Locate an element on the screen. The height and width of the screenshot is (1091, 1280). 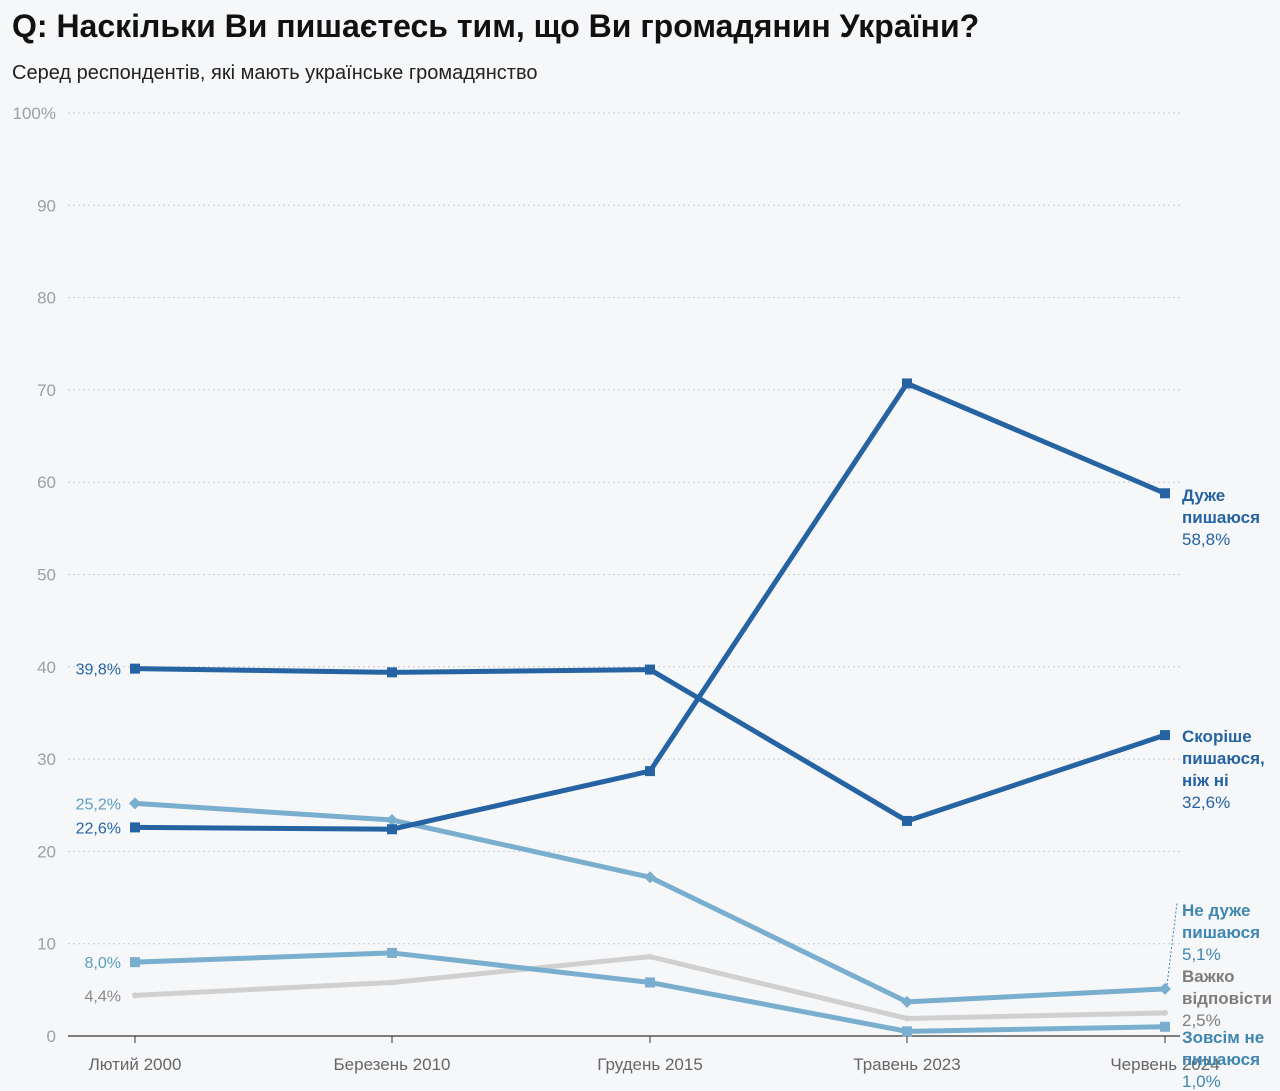
end-value-label: 58,8% is located at coordinates (1206, 539).